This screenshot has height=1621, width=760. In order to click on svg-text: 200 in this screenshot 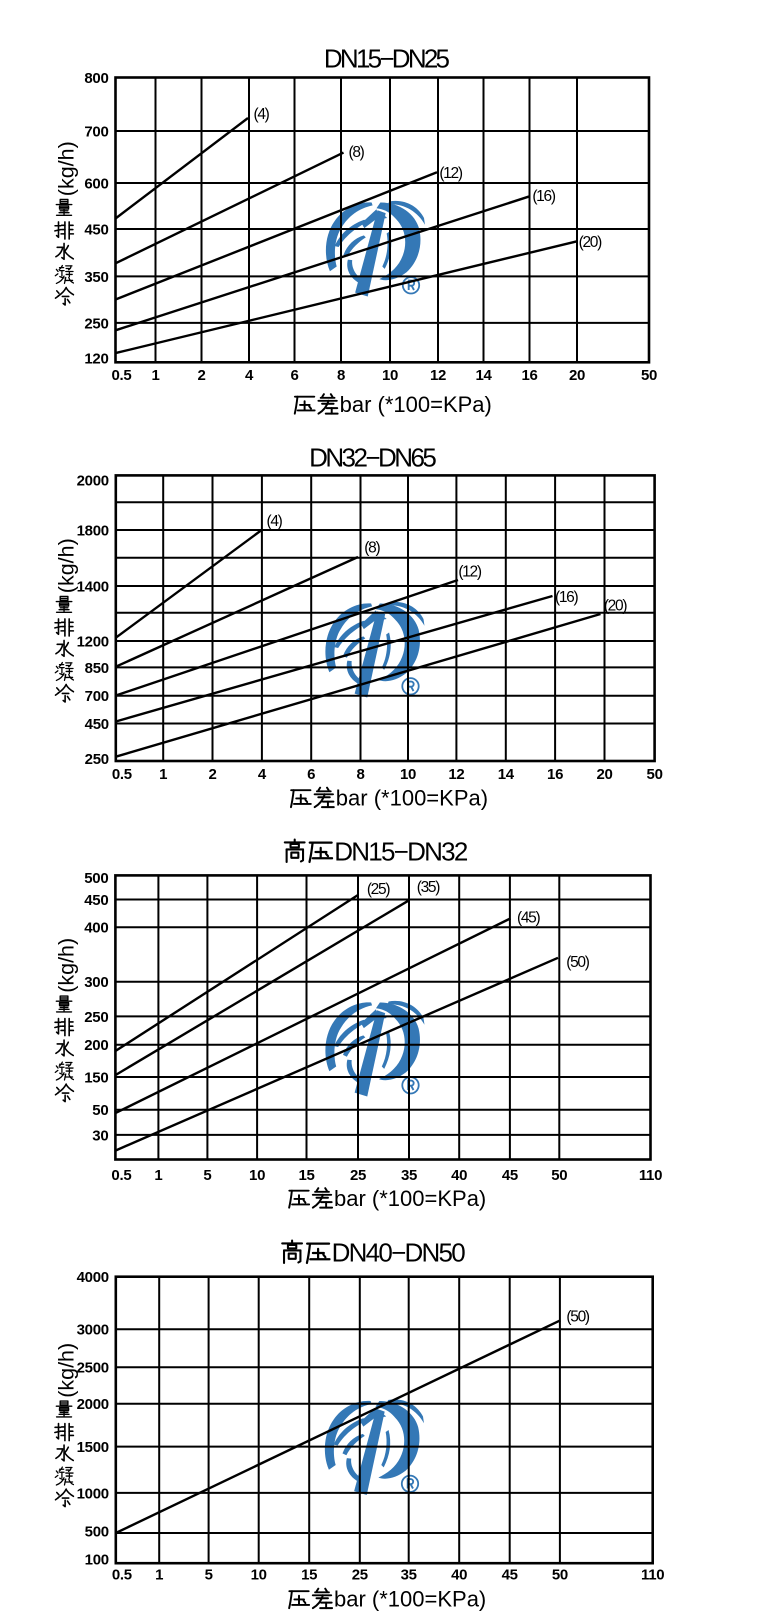, I will do `click(96, 1045)`.